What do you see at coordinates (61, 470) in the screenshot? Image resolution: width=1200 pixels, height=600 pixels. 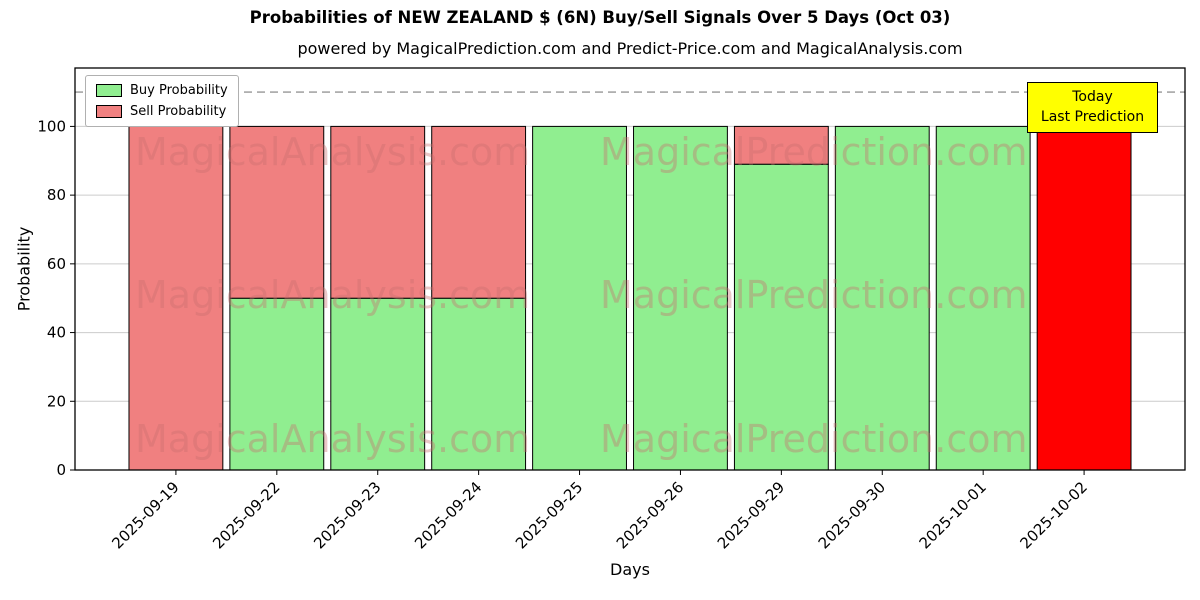 I see `y-tick-label: 0` at bounding box center [61, 470].